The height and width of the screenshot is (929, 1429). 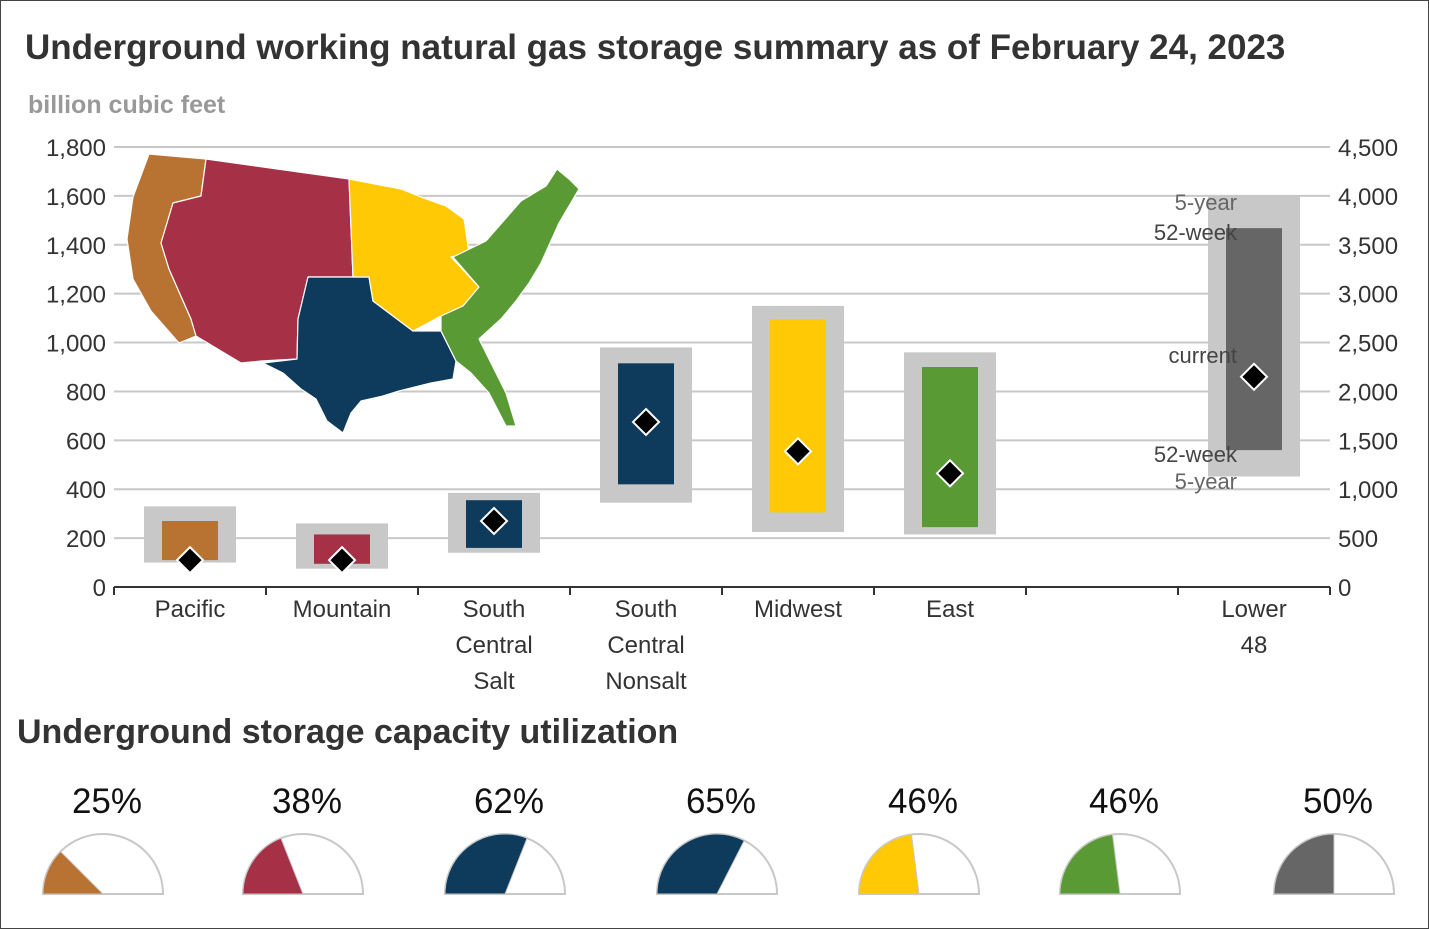 I want to click on right-tick-label: 4,000, so click(x=1368, y=197).